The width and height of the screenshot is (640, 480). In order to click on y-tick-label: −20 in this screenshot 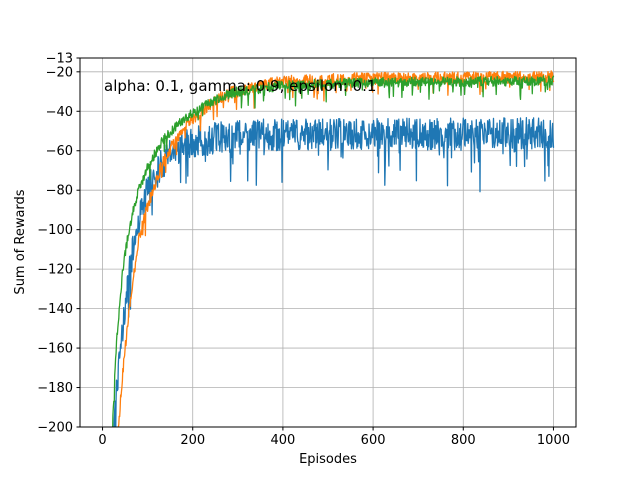, I will do `click(59, 72)`.